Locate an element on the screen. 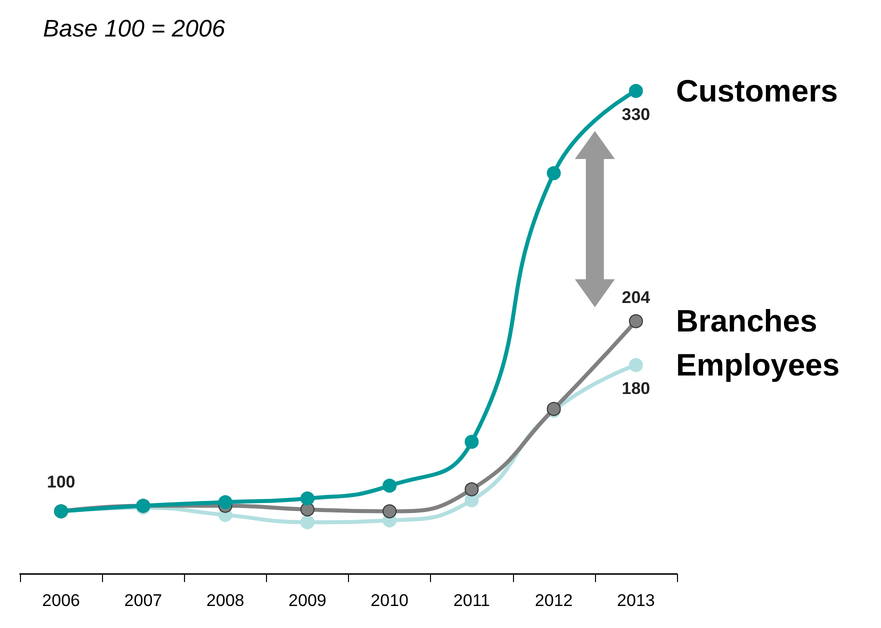  data-label: 330 is located at coordinates (636, 114).